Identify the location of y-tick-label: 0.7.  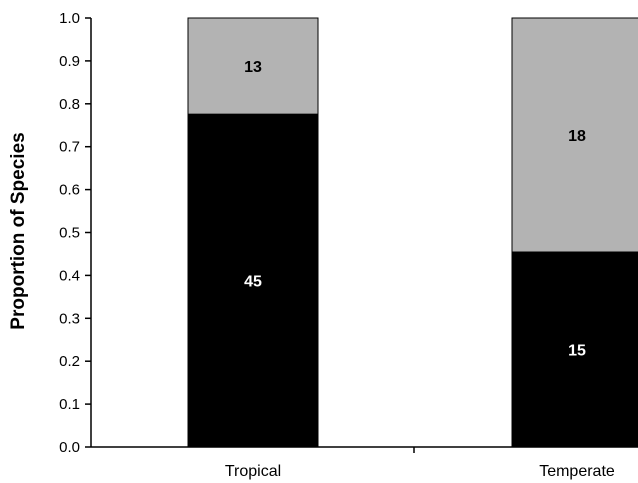
(69, 147).